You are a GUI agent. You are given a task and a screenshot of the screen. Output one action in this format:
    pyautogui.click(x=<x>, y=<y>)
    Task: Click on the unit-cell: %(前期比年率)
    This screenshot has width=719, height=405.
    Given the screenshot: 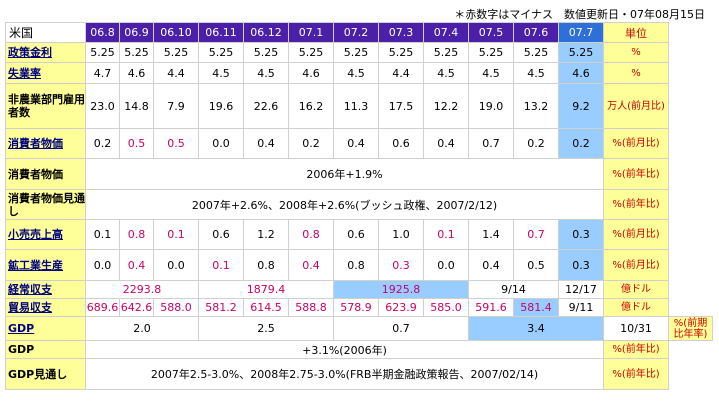 What is the action you would take?
    pyautogui.click(x=690, y=328)
    